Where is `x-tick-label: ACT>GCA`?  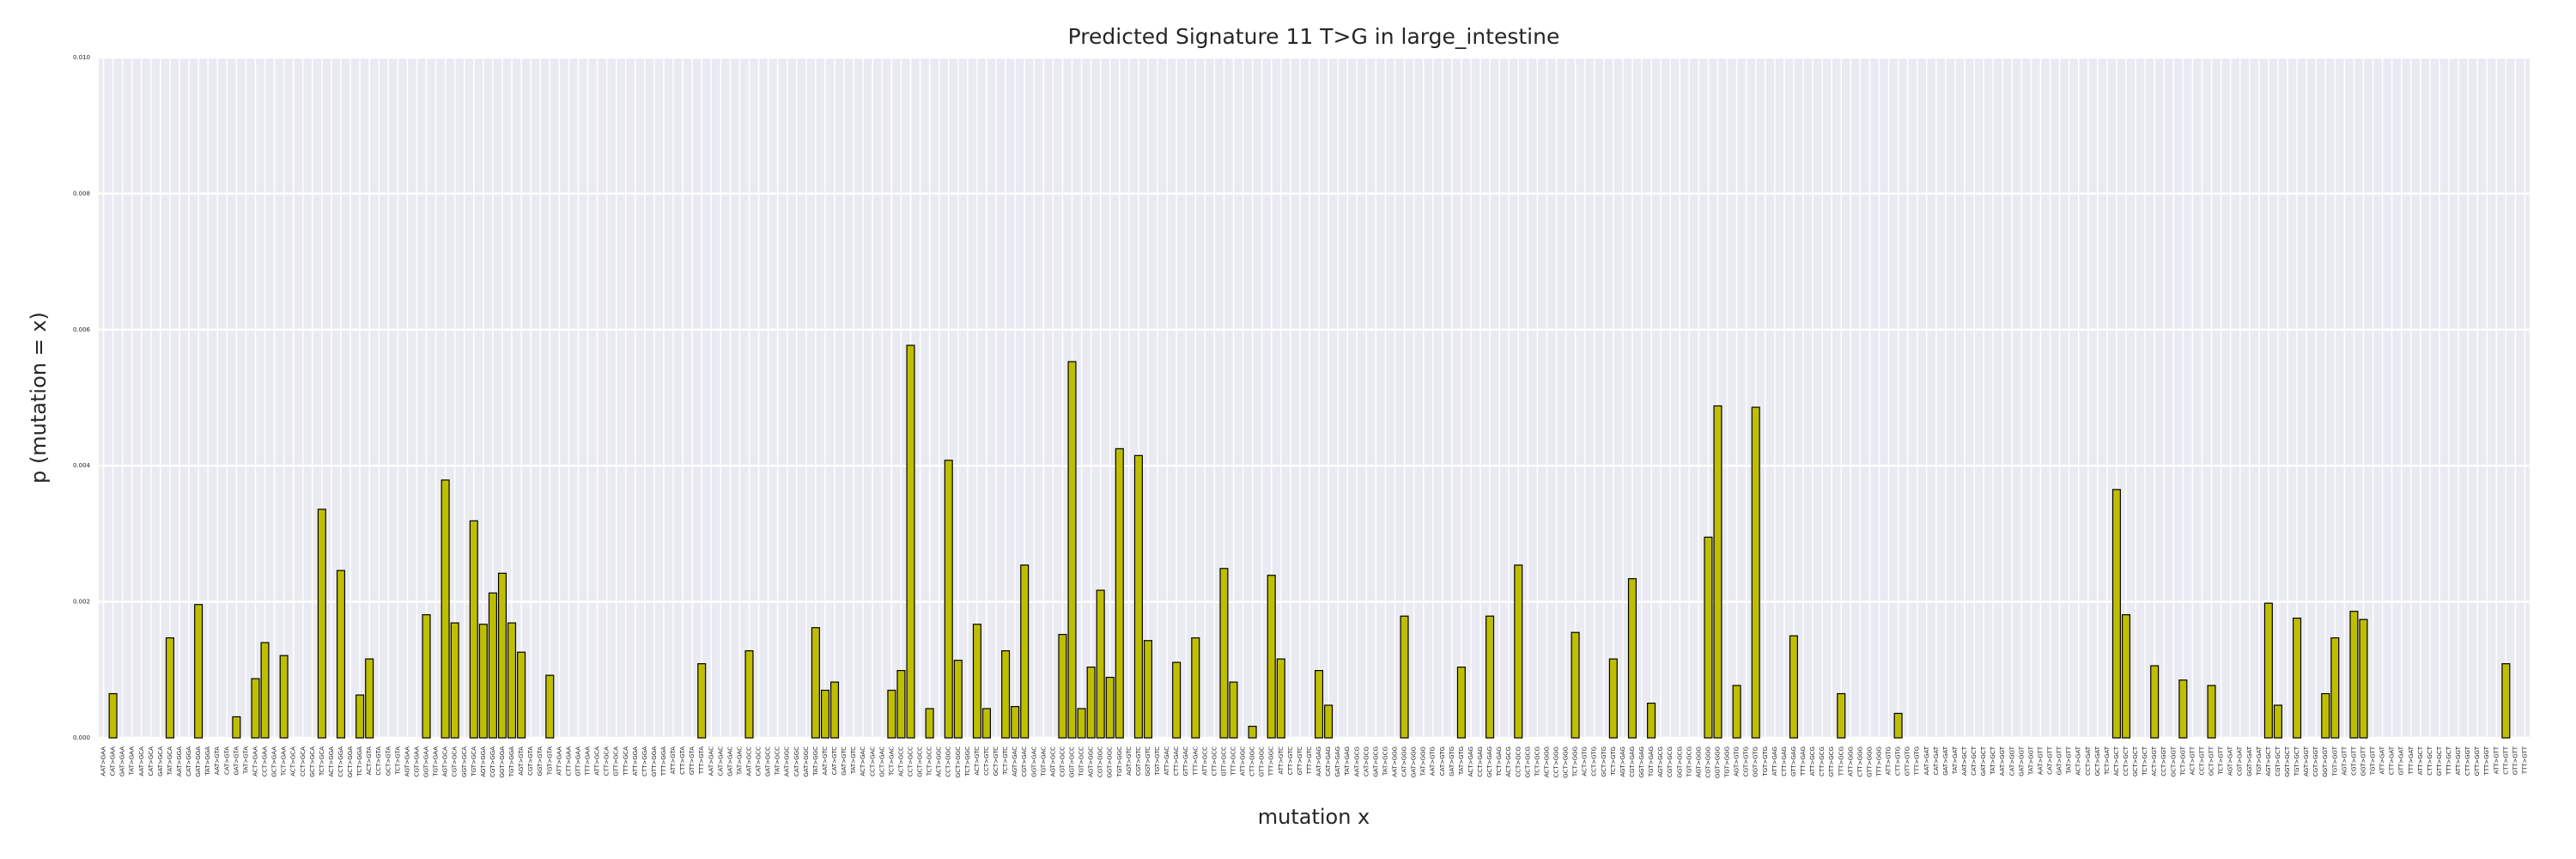
x-tick-label: ACT>GCA is located at coordinates (293, 761).